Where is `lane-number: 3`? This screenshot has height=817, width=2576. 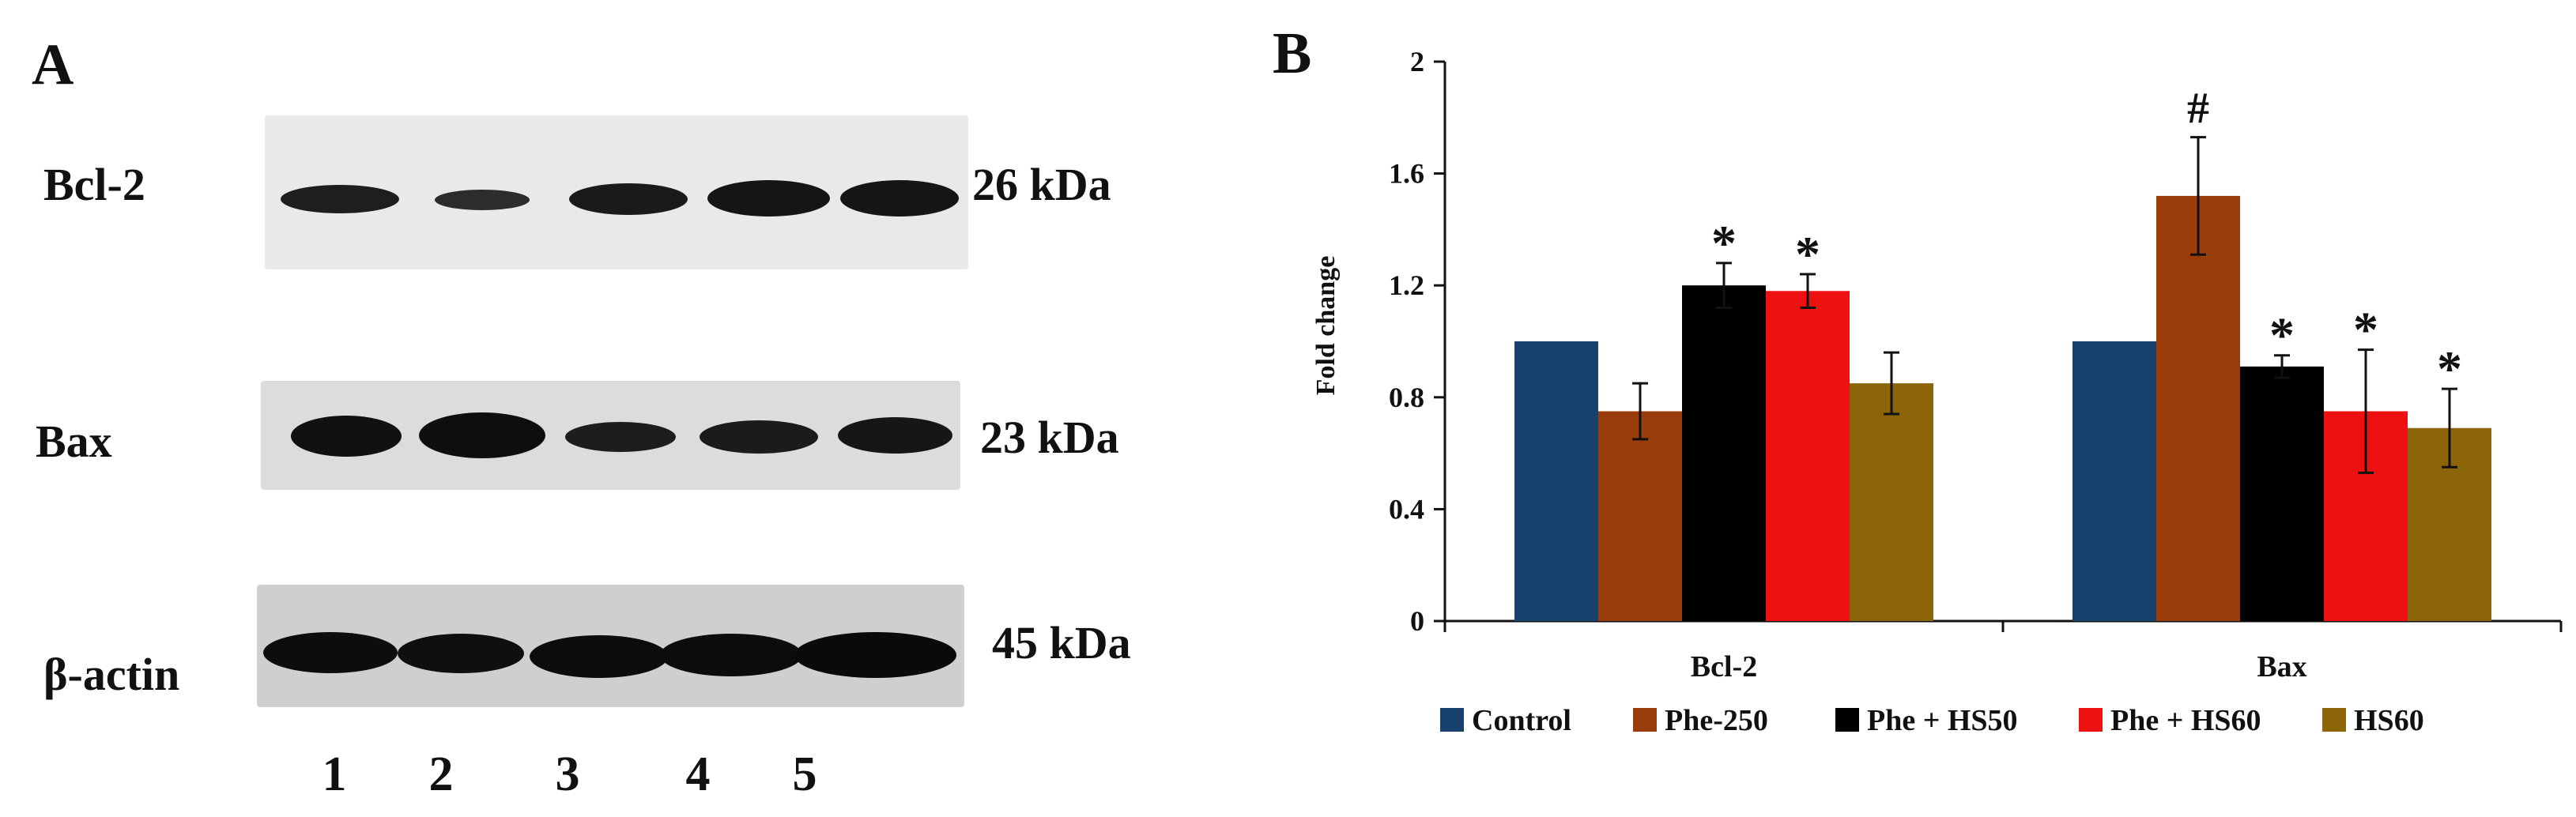 lane-number: 3 is located at coordinates (567, 774).